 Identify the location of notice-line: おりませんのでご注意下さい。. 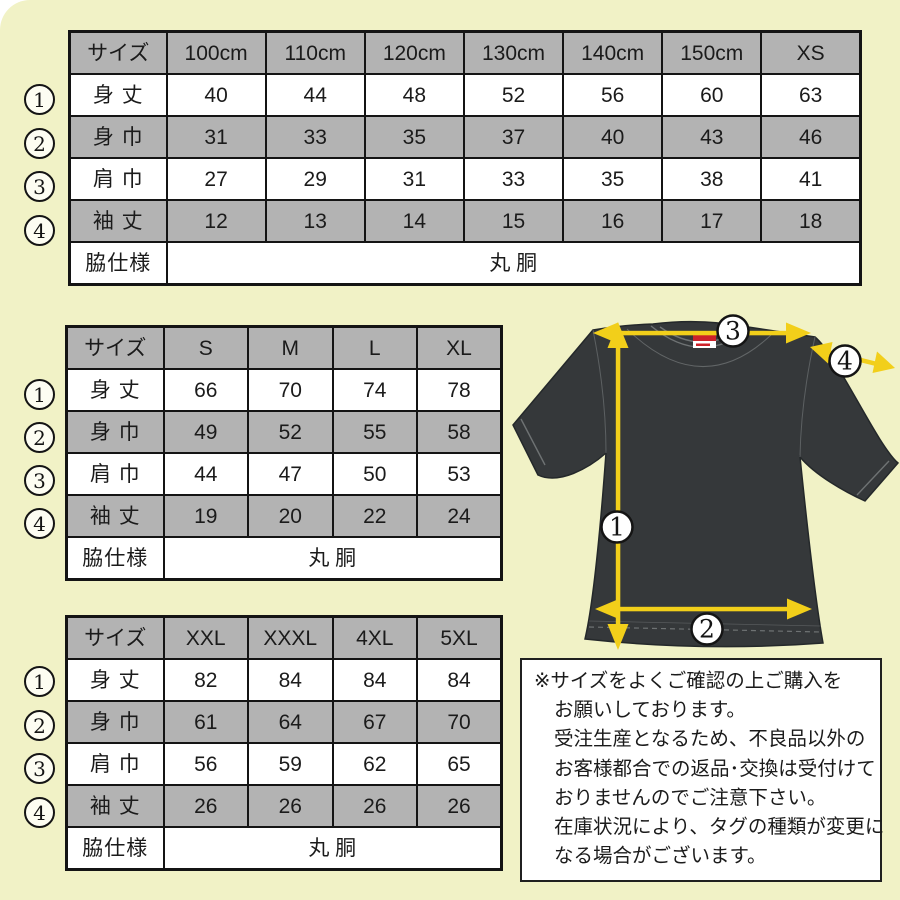
(690, 797).